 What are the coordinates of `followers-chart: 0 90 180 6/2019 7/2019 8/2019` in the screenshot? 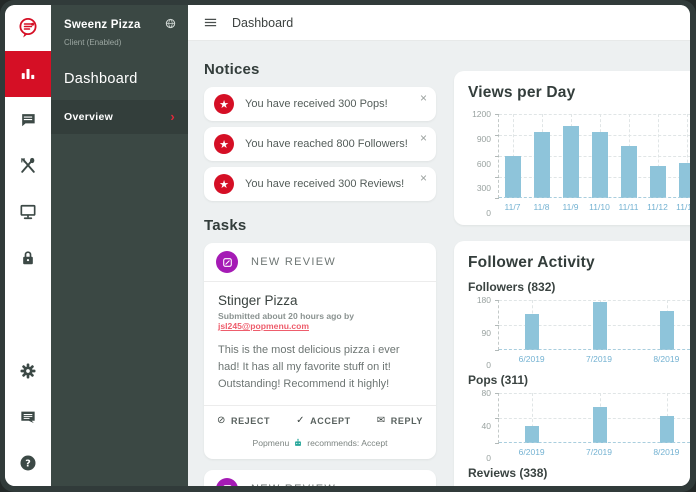 It's located at (579, 332).